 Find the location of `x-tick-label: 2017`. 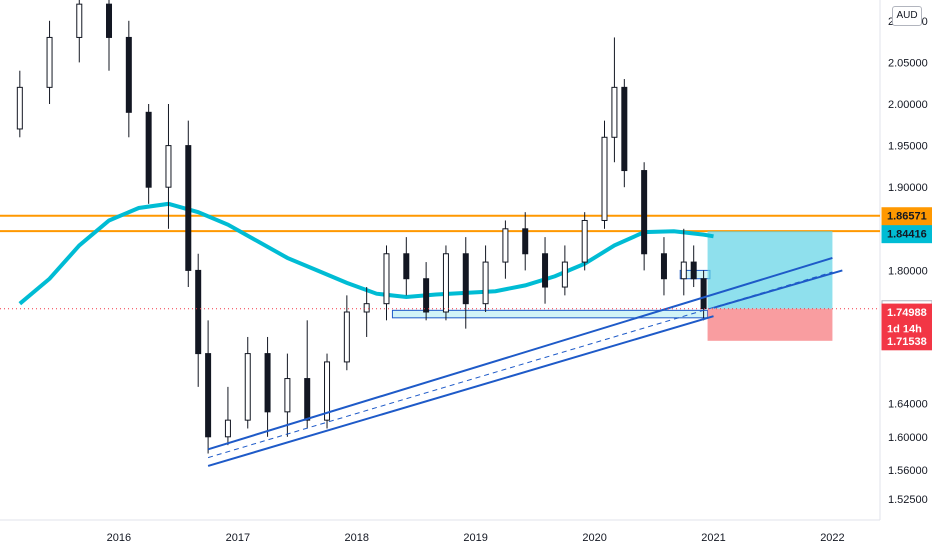

x-tick-label: 2017 is located at coordinates (238, 538).